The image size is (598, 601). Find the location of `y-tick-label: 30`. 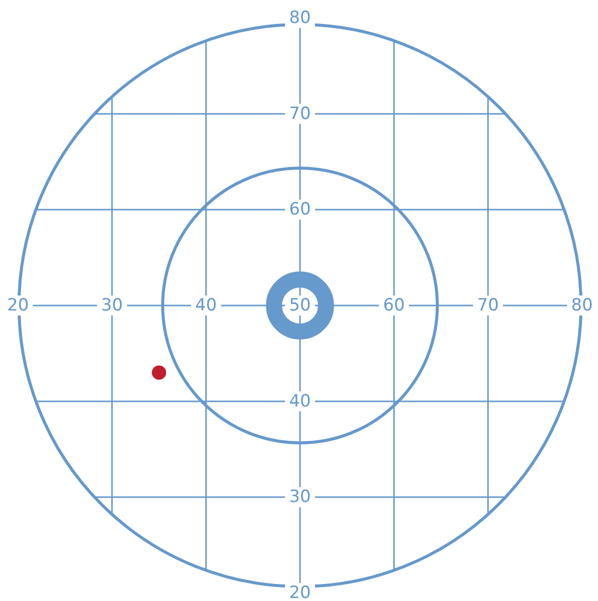

y-tick-label: 30 is located at coordinates (300, 497).